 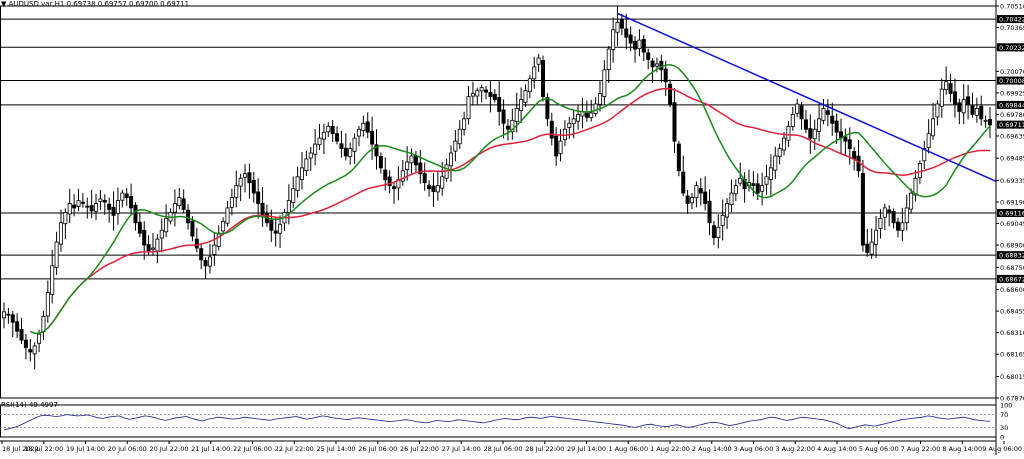 What do you see at coordinates (1012, 355) in the screenshot?
I see `y-tick-label: 0.68165` at bounding box center [1012, 355].